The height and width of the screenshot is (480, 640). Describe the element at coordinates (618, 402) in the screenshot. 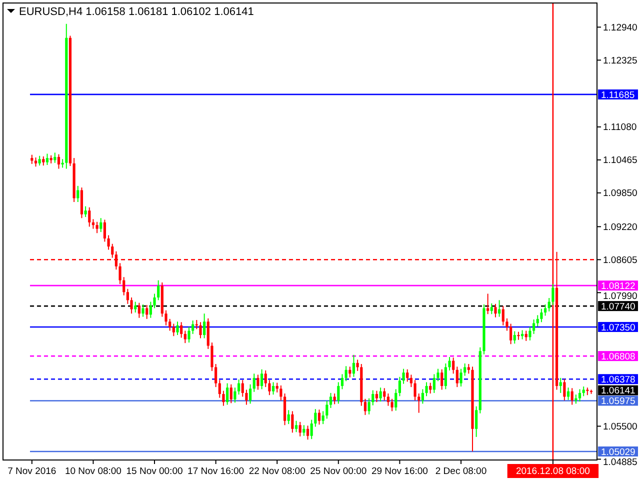

I see `ref-line-label: 1.05975` at that location.